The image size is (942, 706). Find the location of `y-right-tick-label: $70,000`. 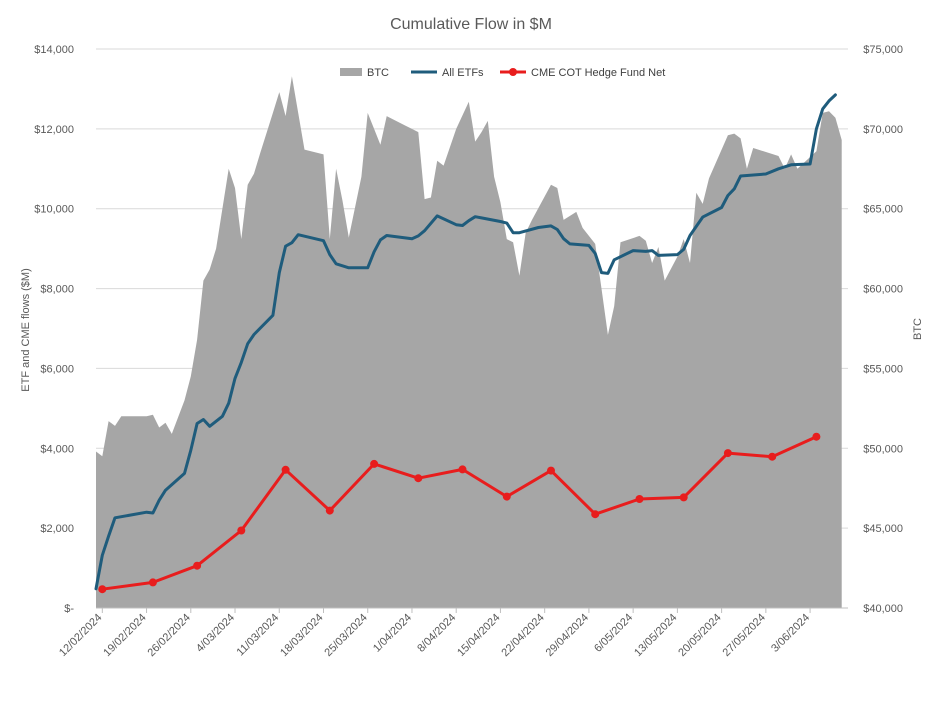

y-right-tick-label: $70,000 is located at coordinates (883, 130).